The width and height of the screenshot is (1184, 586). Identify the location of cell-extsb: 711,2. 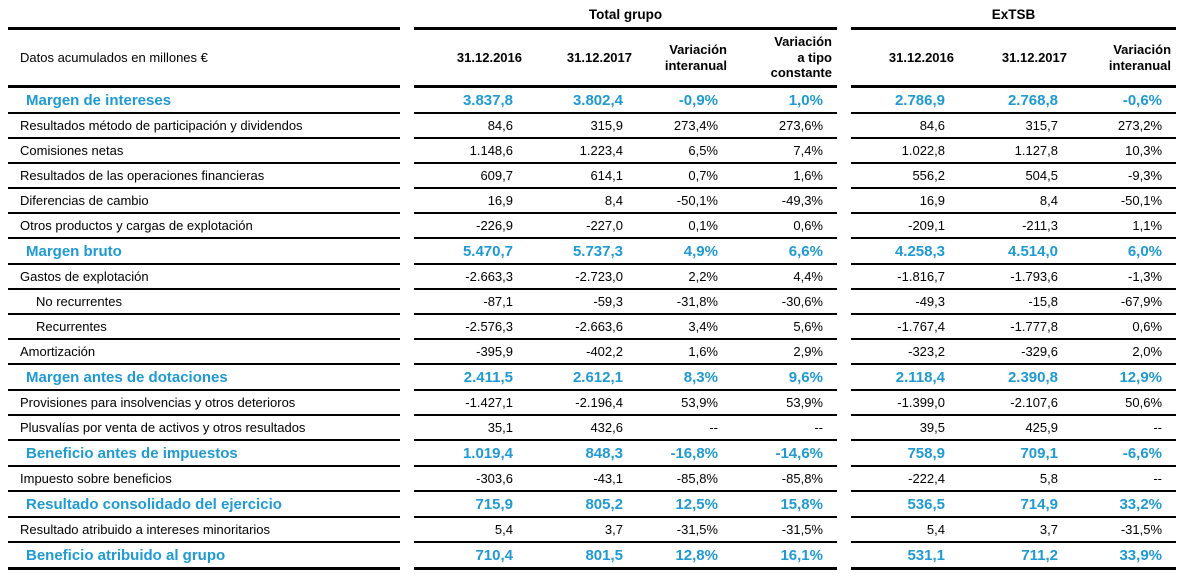
(1015, 556).